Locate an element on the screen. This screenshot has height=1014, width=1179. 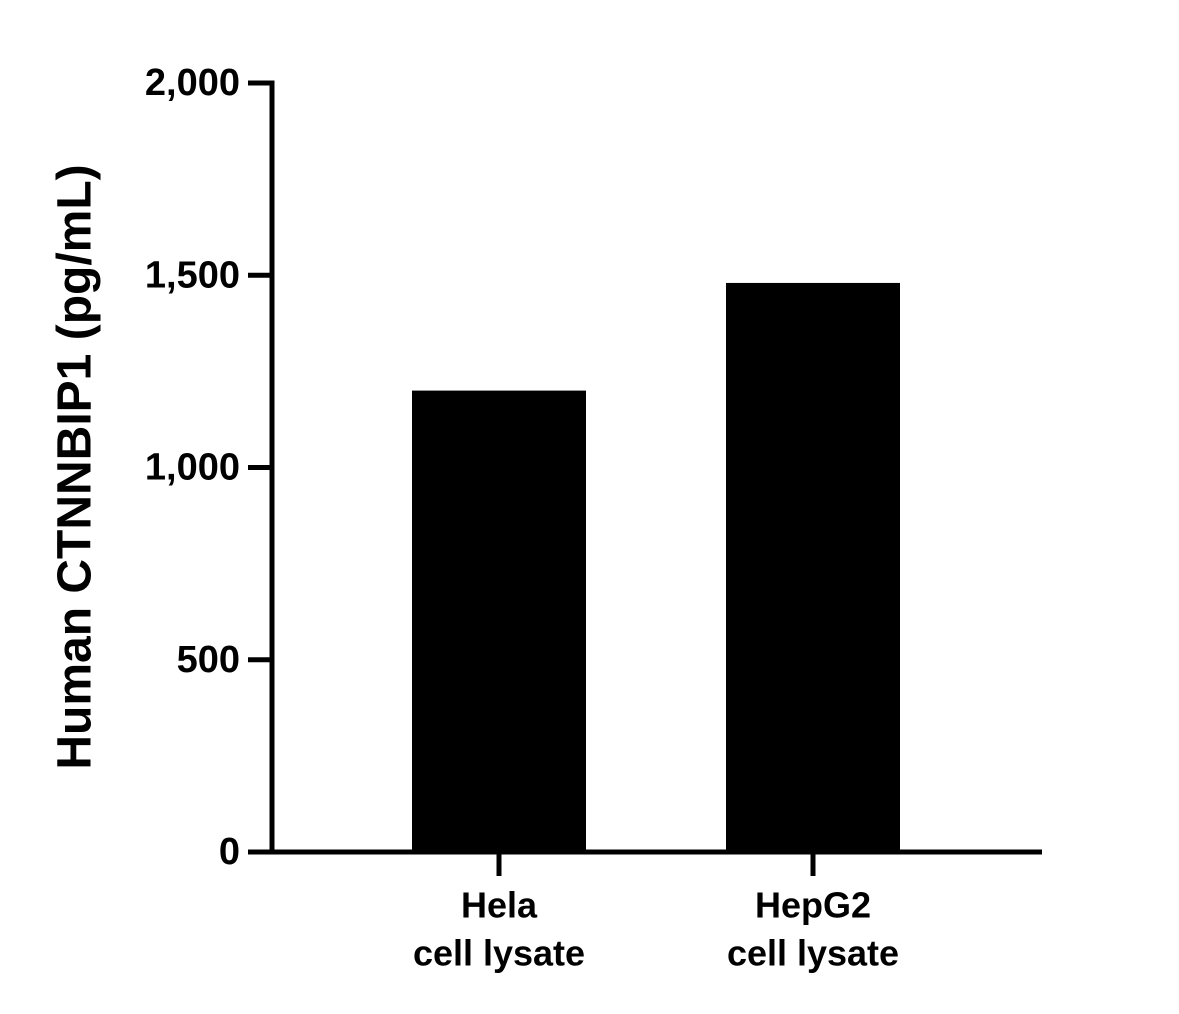
y-tick-label: 500 is located at coordinates (208, 660).